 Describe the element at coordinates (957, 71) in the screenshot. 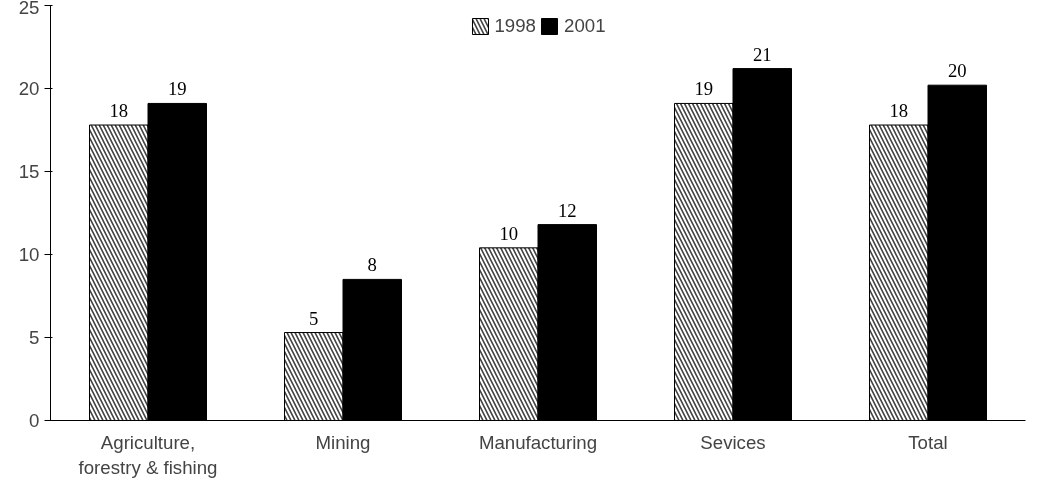

I see `data-label: 20` at that location.